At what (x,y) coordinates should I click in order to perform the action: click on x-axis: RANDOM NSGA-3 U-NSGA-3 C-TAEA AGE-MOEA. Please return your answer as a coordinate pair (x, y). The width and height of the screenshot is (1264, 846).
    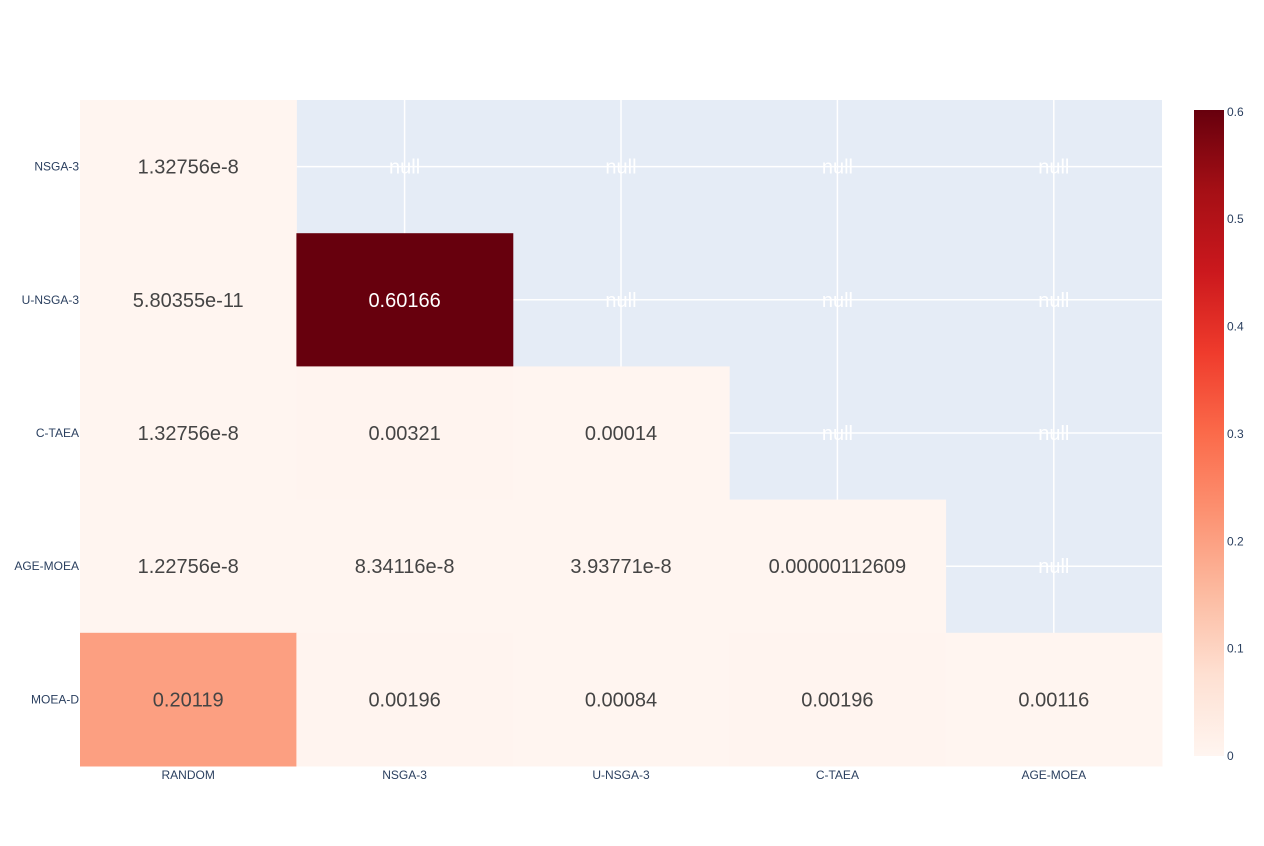
    Looking at the image, I should click on (624, 775).